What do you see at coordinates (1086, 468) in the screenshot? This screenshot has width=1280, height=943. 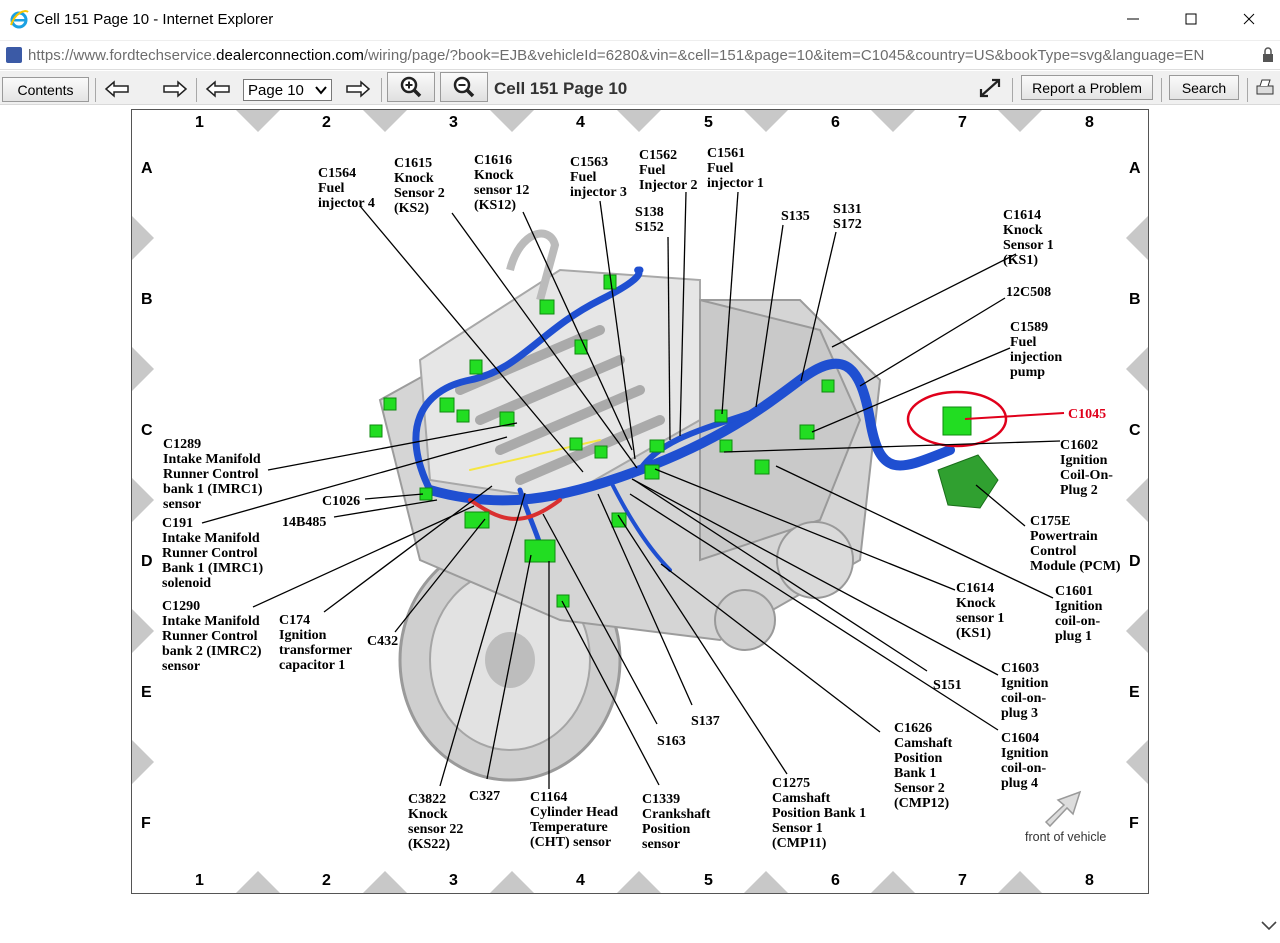 I see `label-c1602: C1602 Ignition Coil-On- Plug 2` at bounding box center [1086, 468].